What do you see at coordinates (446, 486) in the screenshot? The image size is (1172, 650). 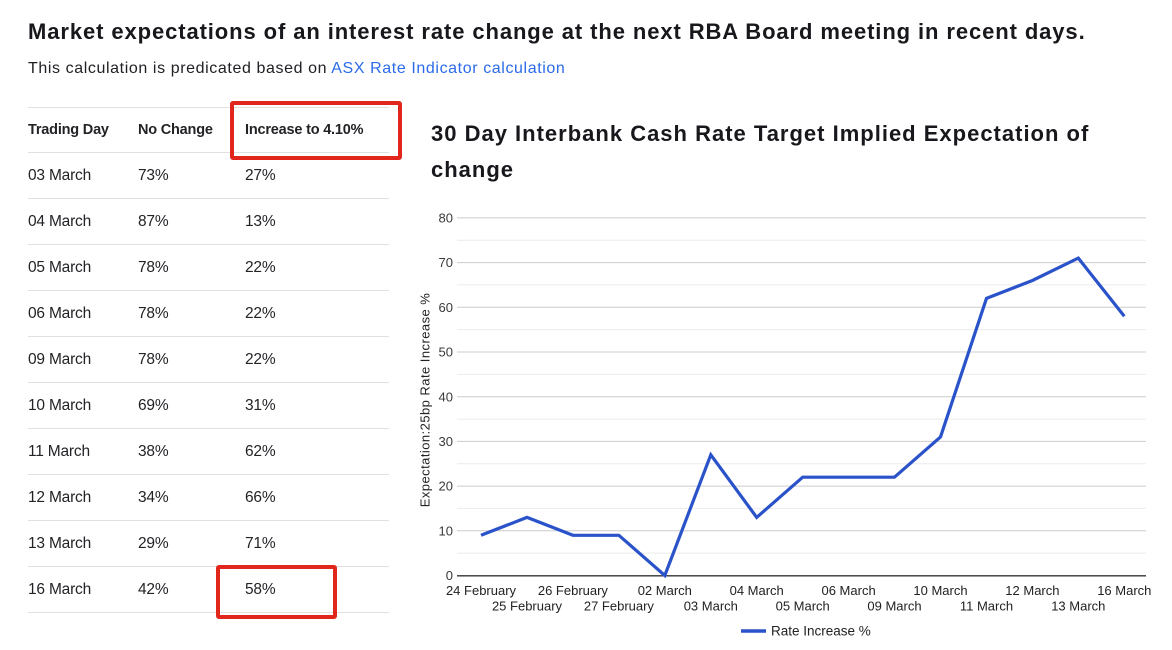 I see `svg-text: 20` at bounding box center [446, 486].